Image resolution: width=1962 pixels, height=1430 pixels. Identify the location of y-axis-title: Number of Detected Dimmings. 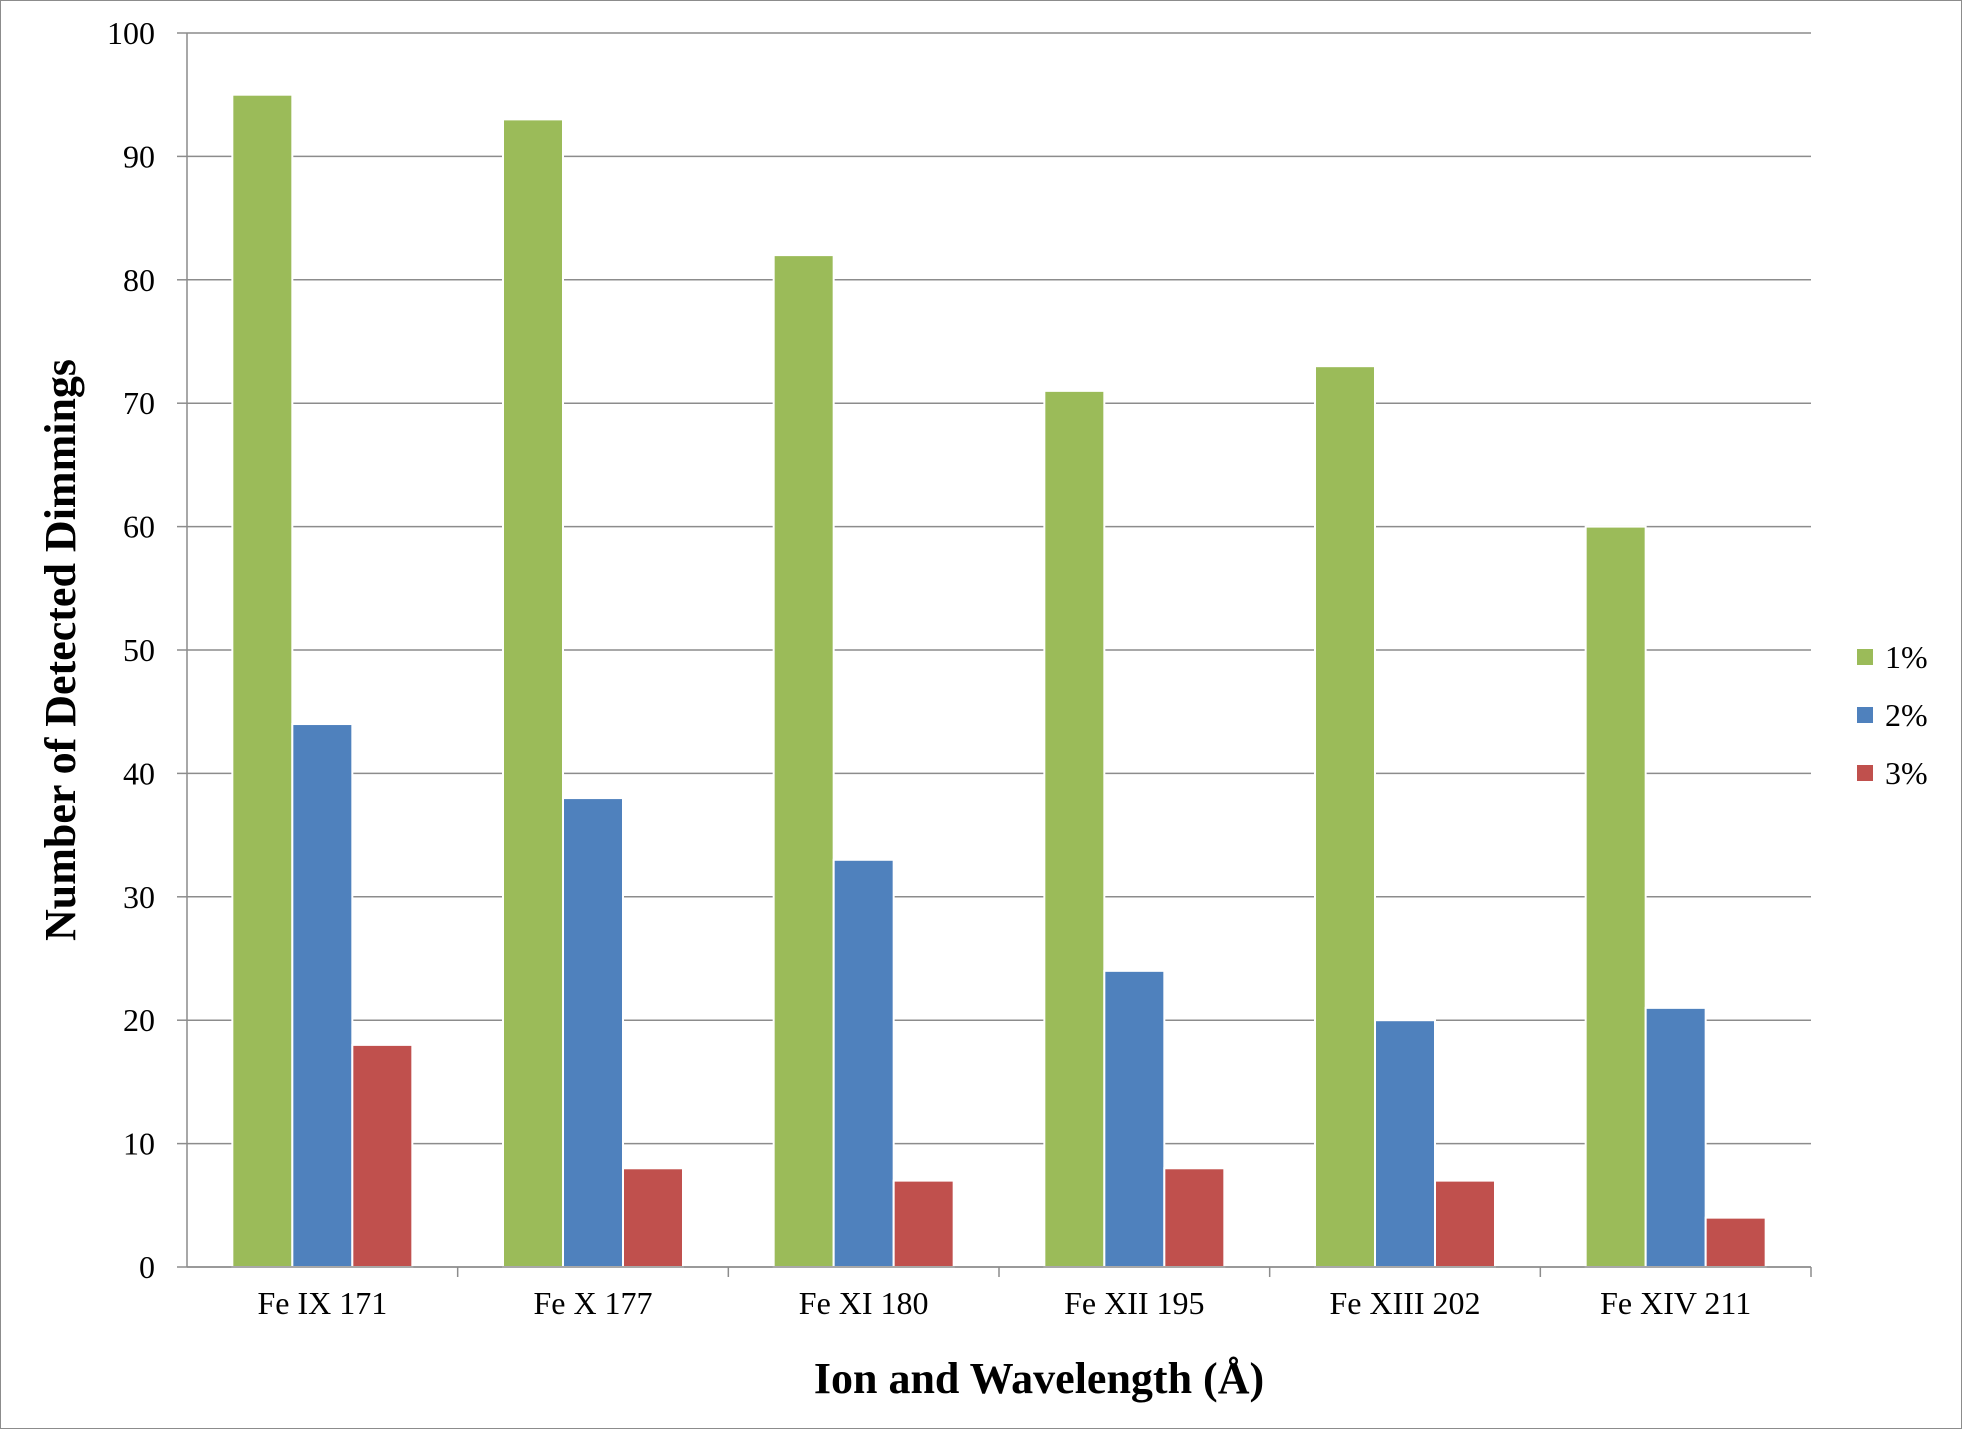
(60, 650).